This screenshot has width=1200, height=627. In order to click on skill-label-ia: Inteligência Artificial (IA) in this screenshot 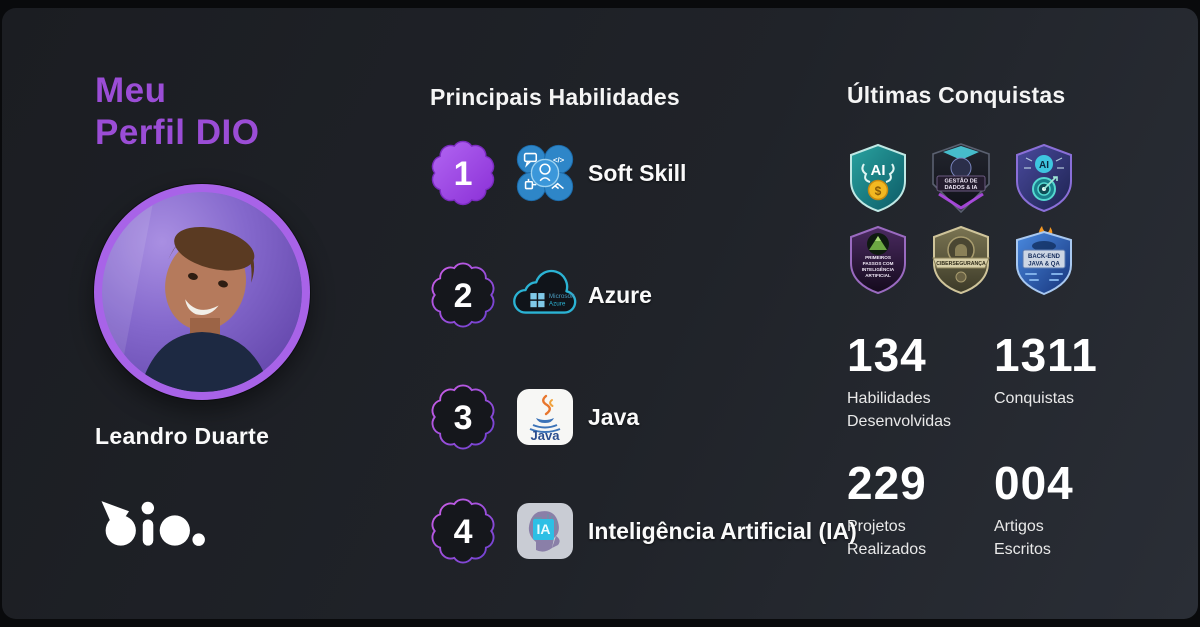, I will do `click(722, 530)`.